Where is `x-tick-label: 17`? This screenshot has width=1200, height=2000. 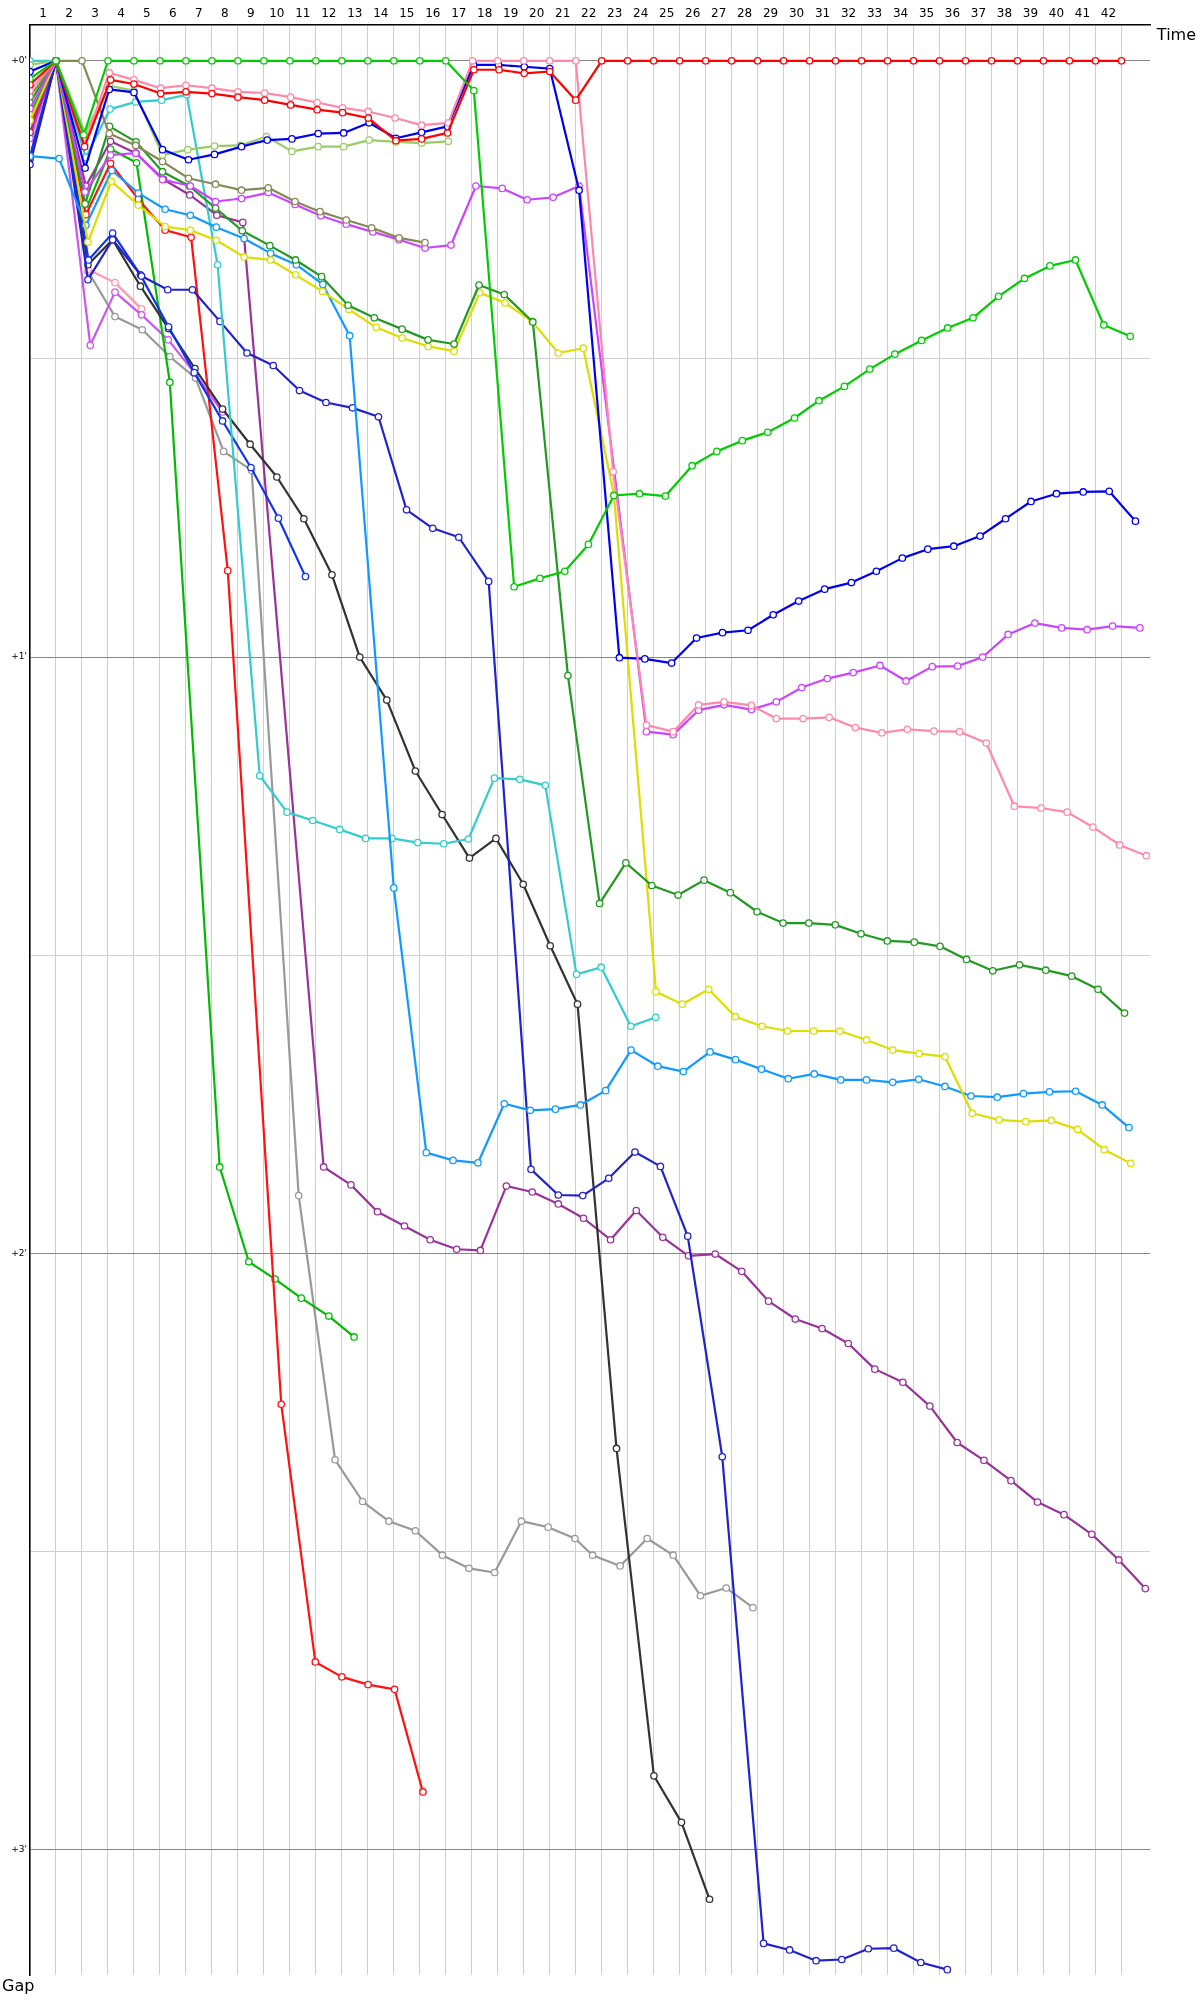 x-tick-label: 17 is located at coordinates (459, 12).